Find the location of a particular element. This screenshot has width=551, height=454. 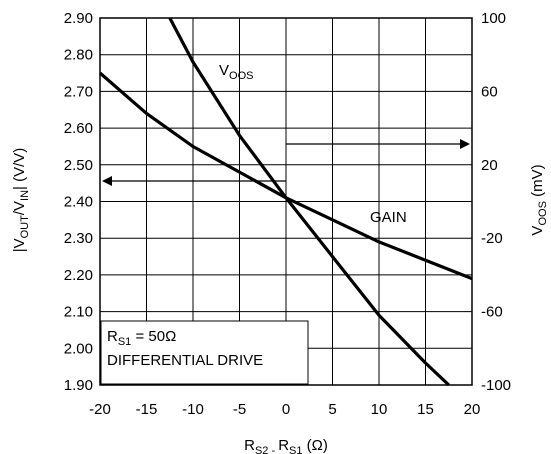

x-tick-label: -20 is located at coordinates (100, 409).